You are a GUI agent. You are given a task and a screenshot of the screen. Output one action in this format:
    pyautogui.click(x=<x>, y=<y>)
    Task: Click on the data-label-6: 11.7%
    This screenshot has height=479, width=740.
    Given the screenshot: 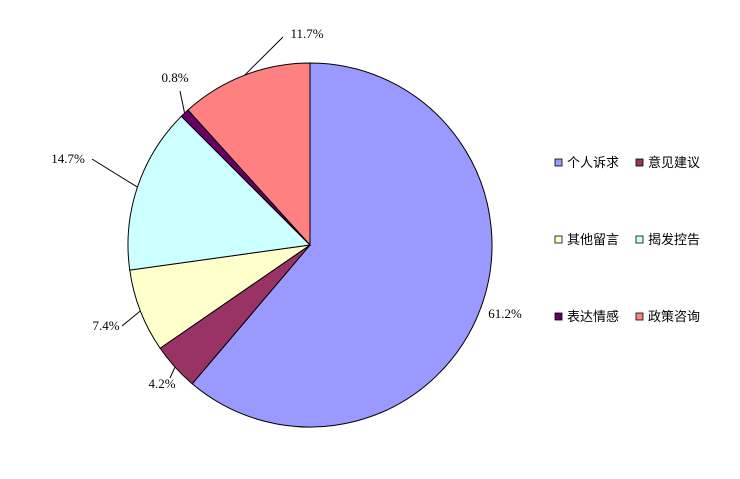 What is the action you would take?
    pyautogui.click(x=306, y=33)
    